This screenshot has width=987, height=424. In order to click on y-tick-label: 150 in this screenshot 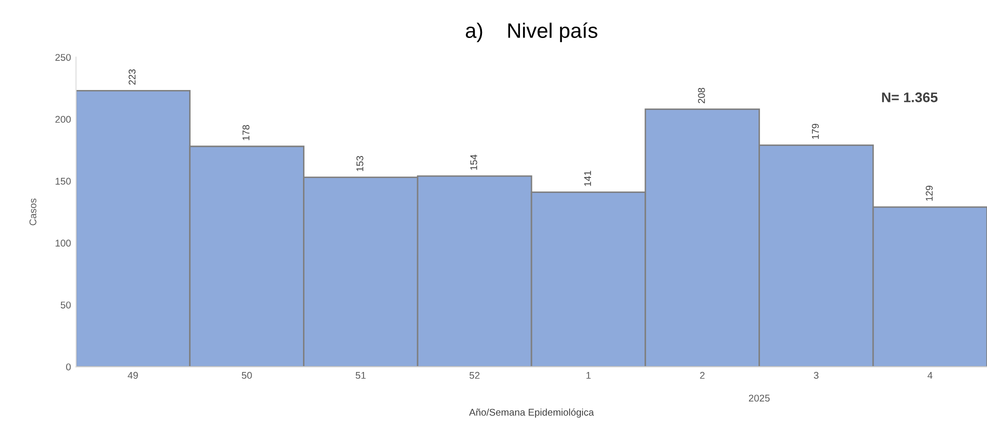, I will do `click(63, 181)`.